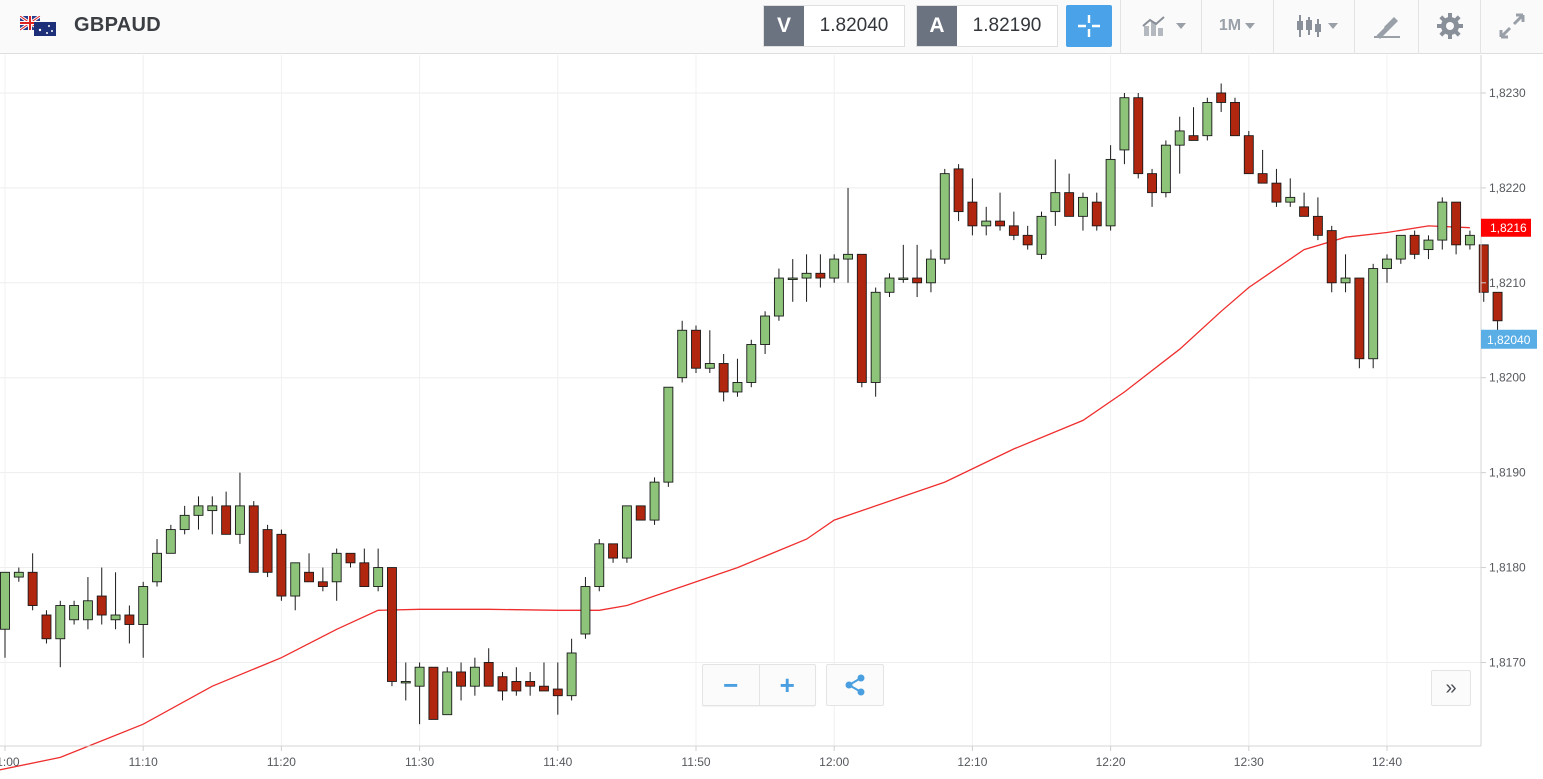 Image resolution: width=1543 pixels, height=779 pixels. I want to click on zoom-out-button: −, so click(731, 685).